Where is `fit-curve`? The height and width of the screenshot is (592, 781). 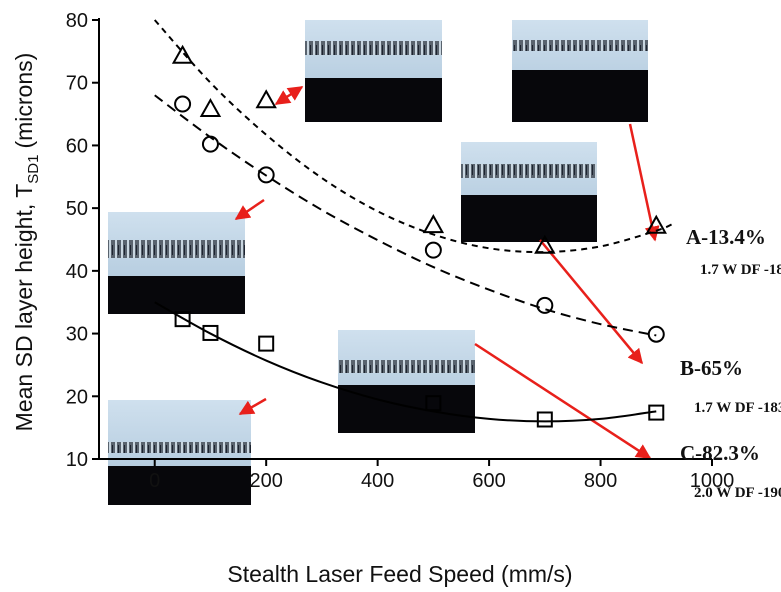
fit-curve is located at coordinates (405, 362).